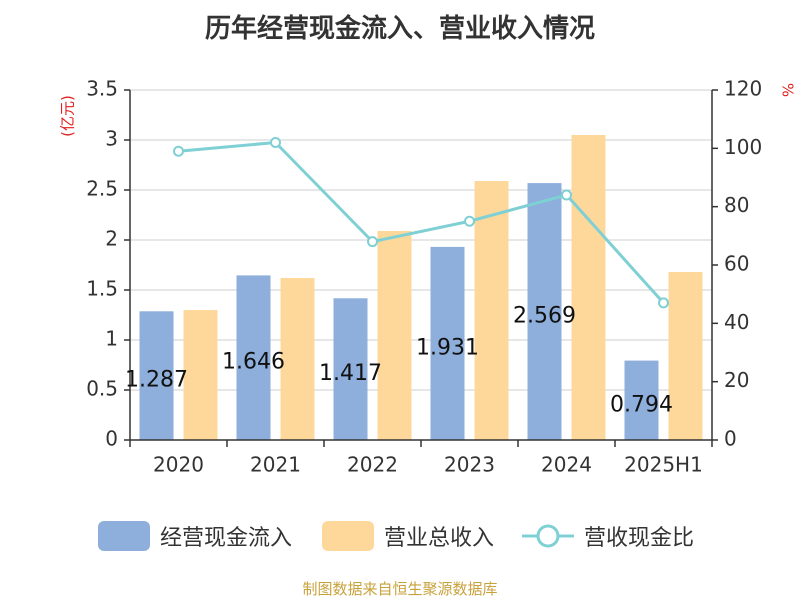 The image size is (800, 600). What do you see at coordinates (102, 289) in the screenshot?
I see `y-left-tick-label: 1.5` at bounding box center [102, 289].